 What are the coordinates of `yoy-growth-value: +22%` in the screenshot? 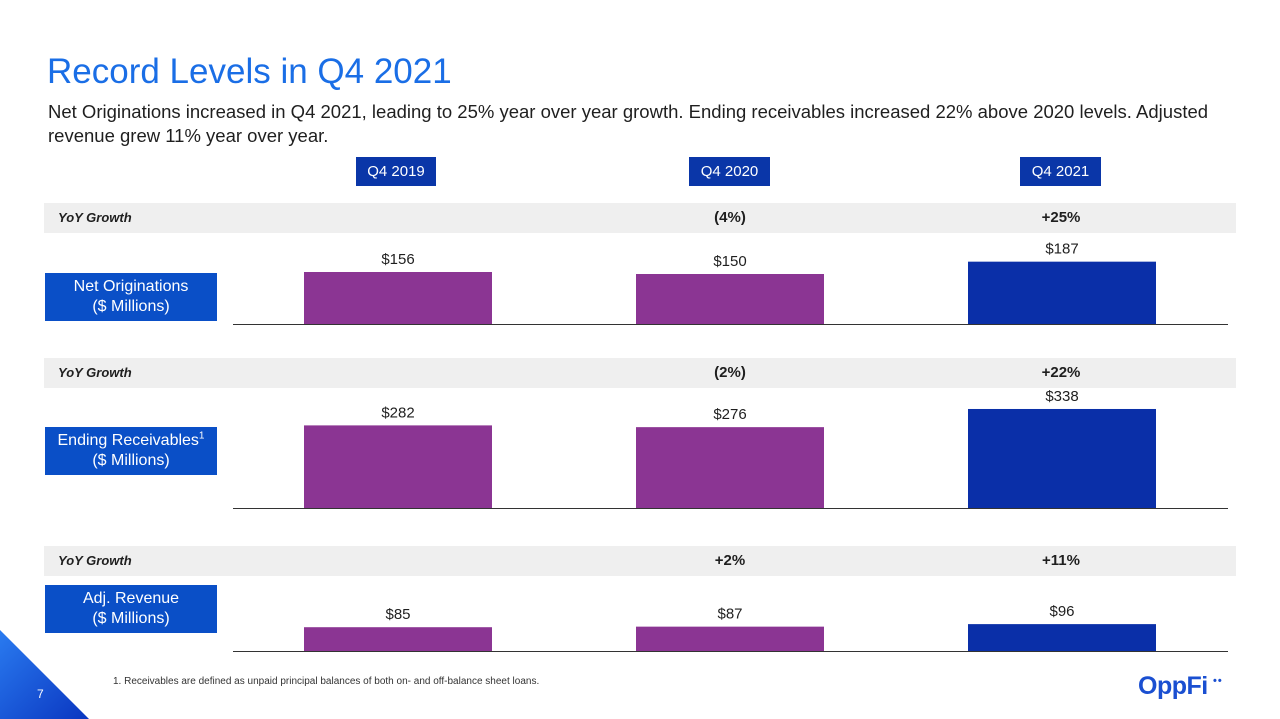 It's located at (1061, 372).